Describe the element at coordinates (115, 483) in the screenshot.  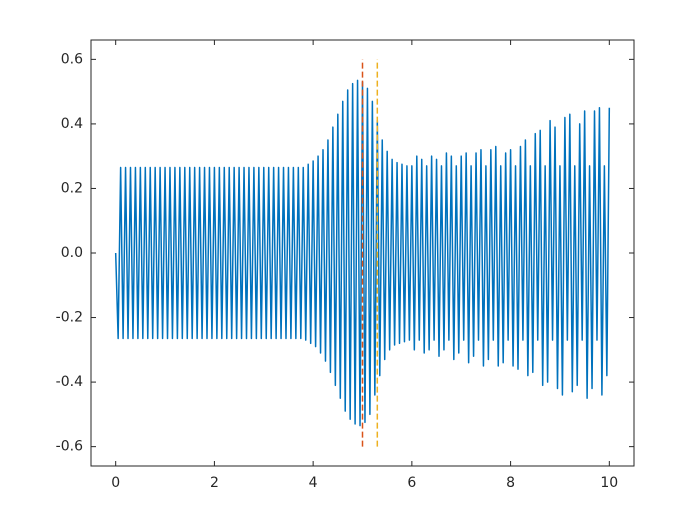
I see `x-tick-label: 0` at that location.